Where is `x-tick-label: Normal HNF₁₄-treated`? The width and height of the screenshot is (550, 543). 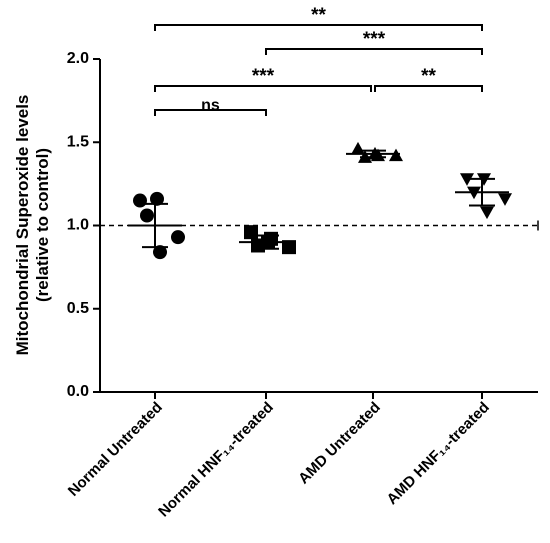 x-tick-label: Normal HNF₁₄-treated is located at coordinates (216, 460).